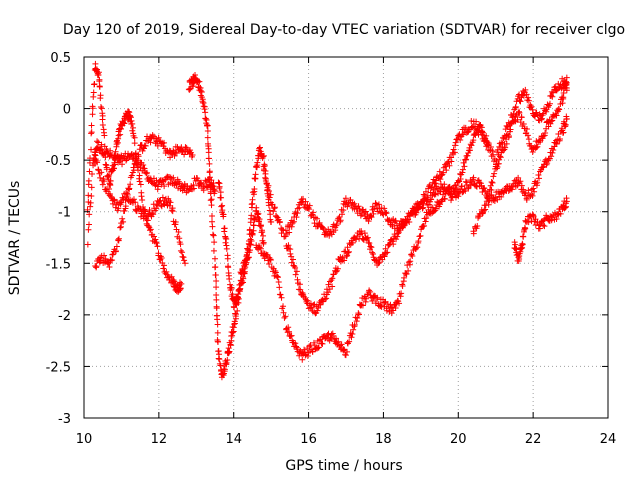 Image resolution: width=640 pixels, height=480 pixels. What do you see at coordinates (343, 466) in the screenshot?
I see `x-axis-label: GPS time / hours` at bounding box center [343, 466].